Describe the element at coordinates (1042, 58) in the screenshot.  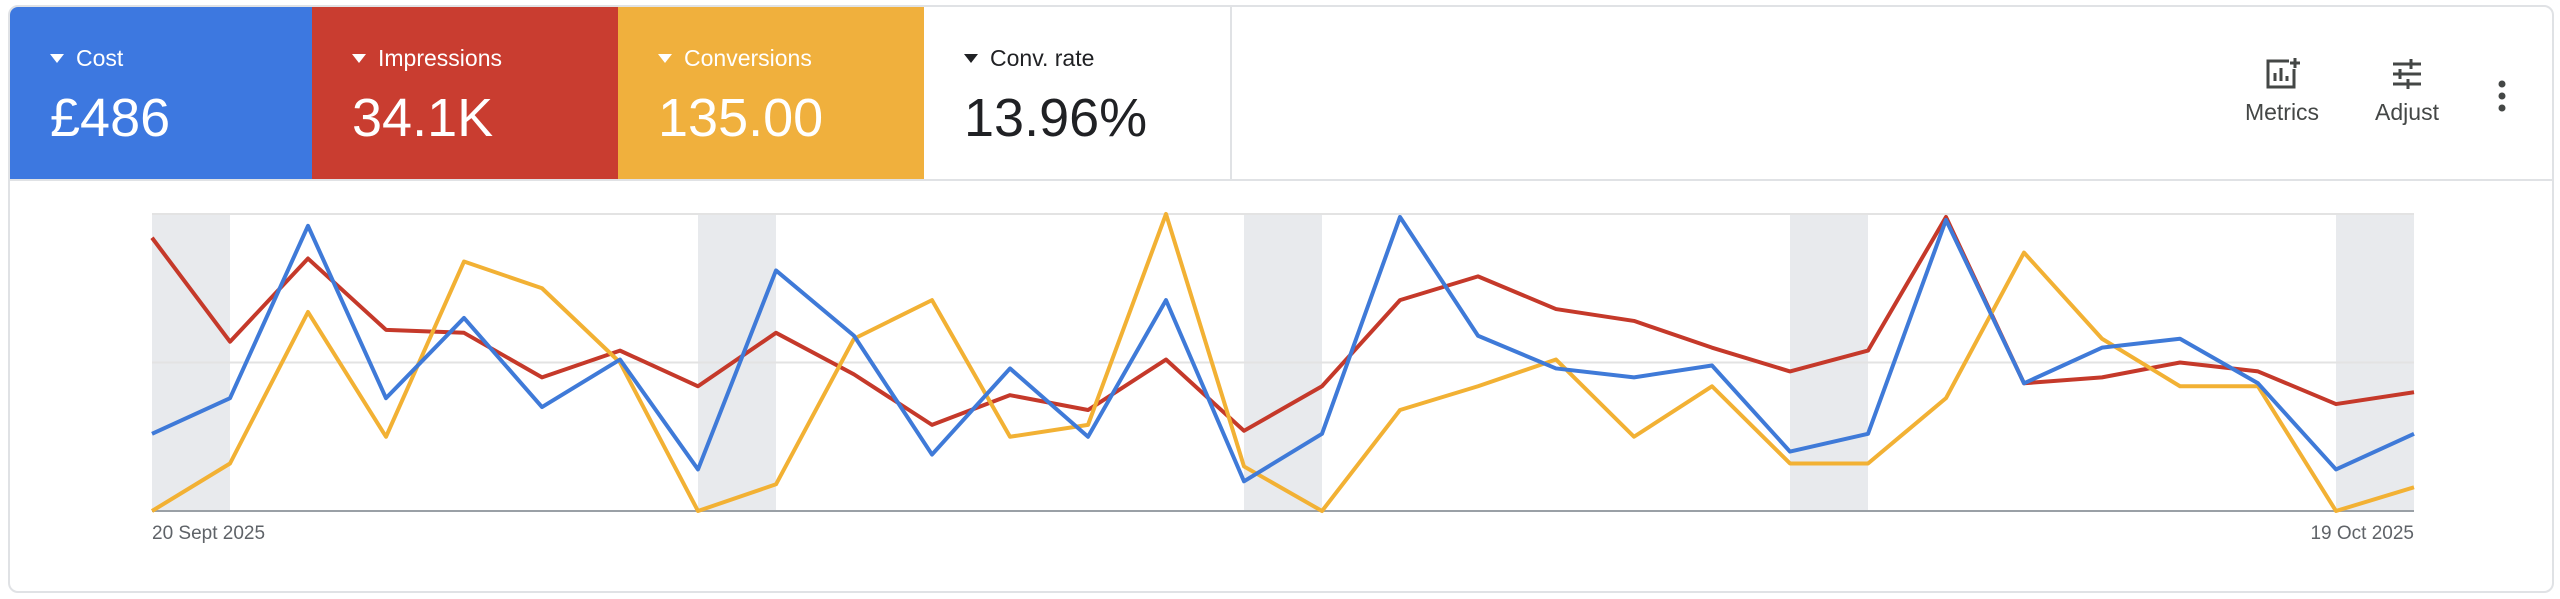
I see `metric-label: Conv. rate` at that location.